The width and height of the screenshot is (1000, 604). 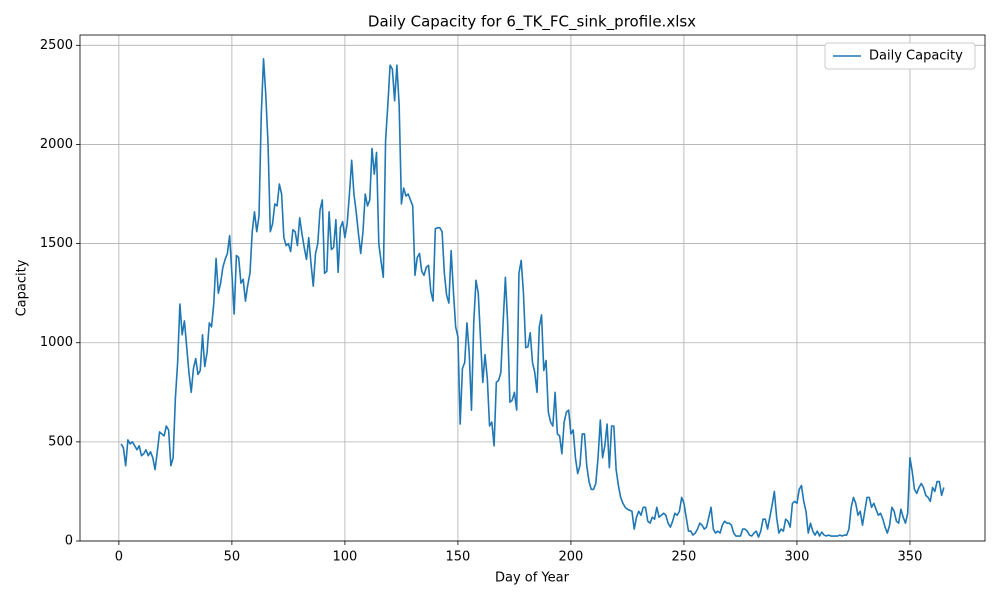 I want to click on x-tick-label: 150, so click(x=457, y=557).